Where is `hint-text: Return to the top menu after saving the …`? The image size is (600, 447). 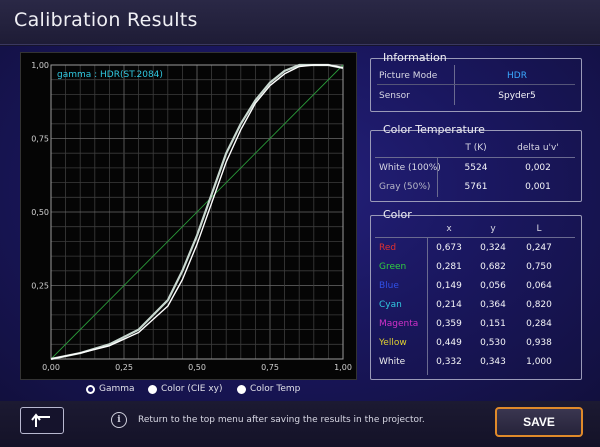
hint-text: Return to the top menu after saving the … is located at coordinates (281, 420).